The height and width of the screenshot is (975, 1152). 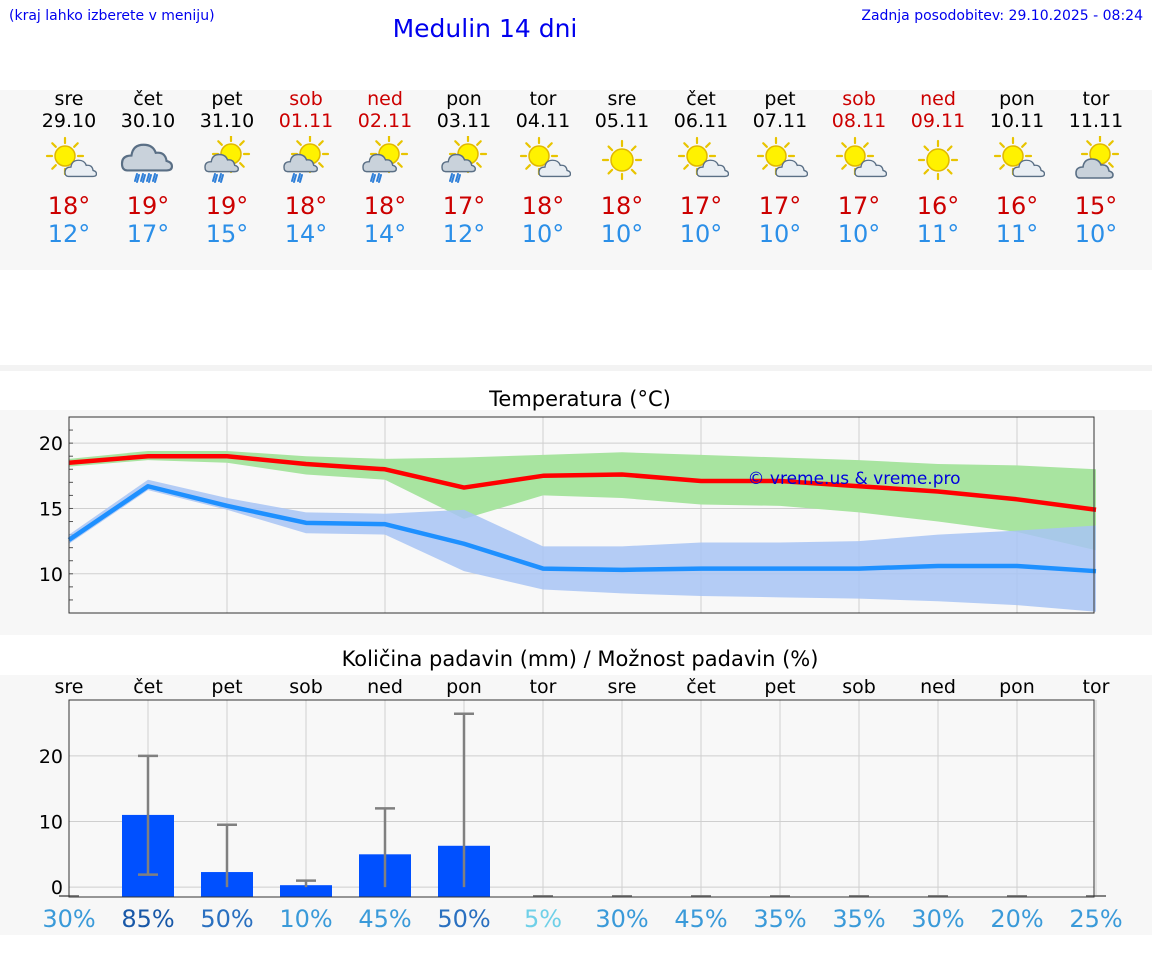 I want to click on day-name: sre, so click(x=622, y=99).